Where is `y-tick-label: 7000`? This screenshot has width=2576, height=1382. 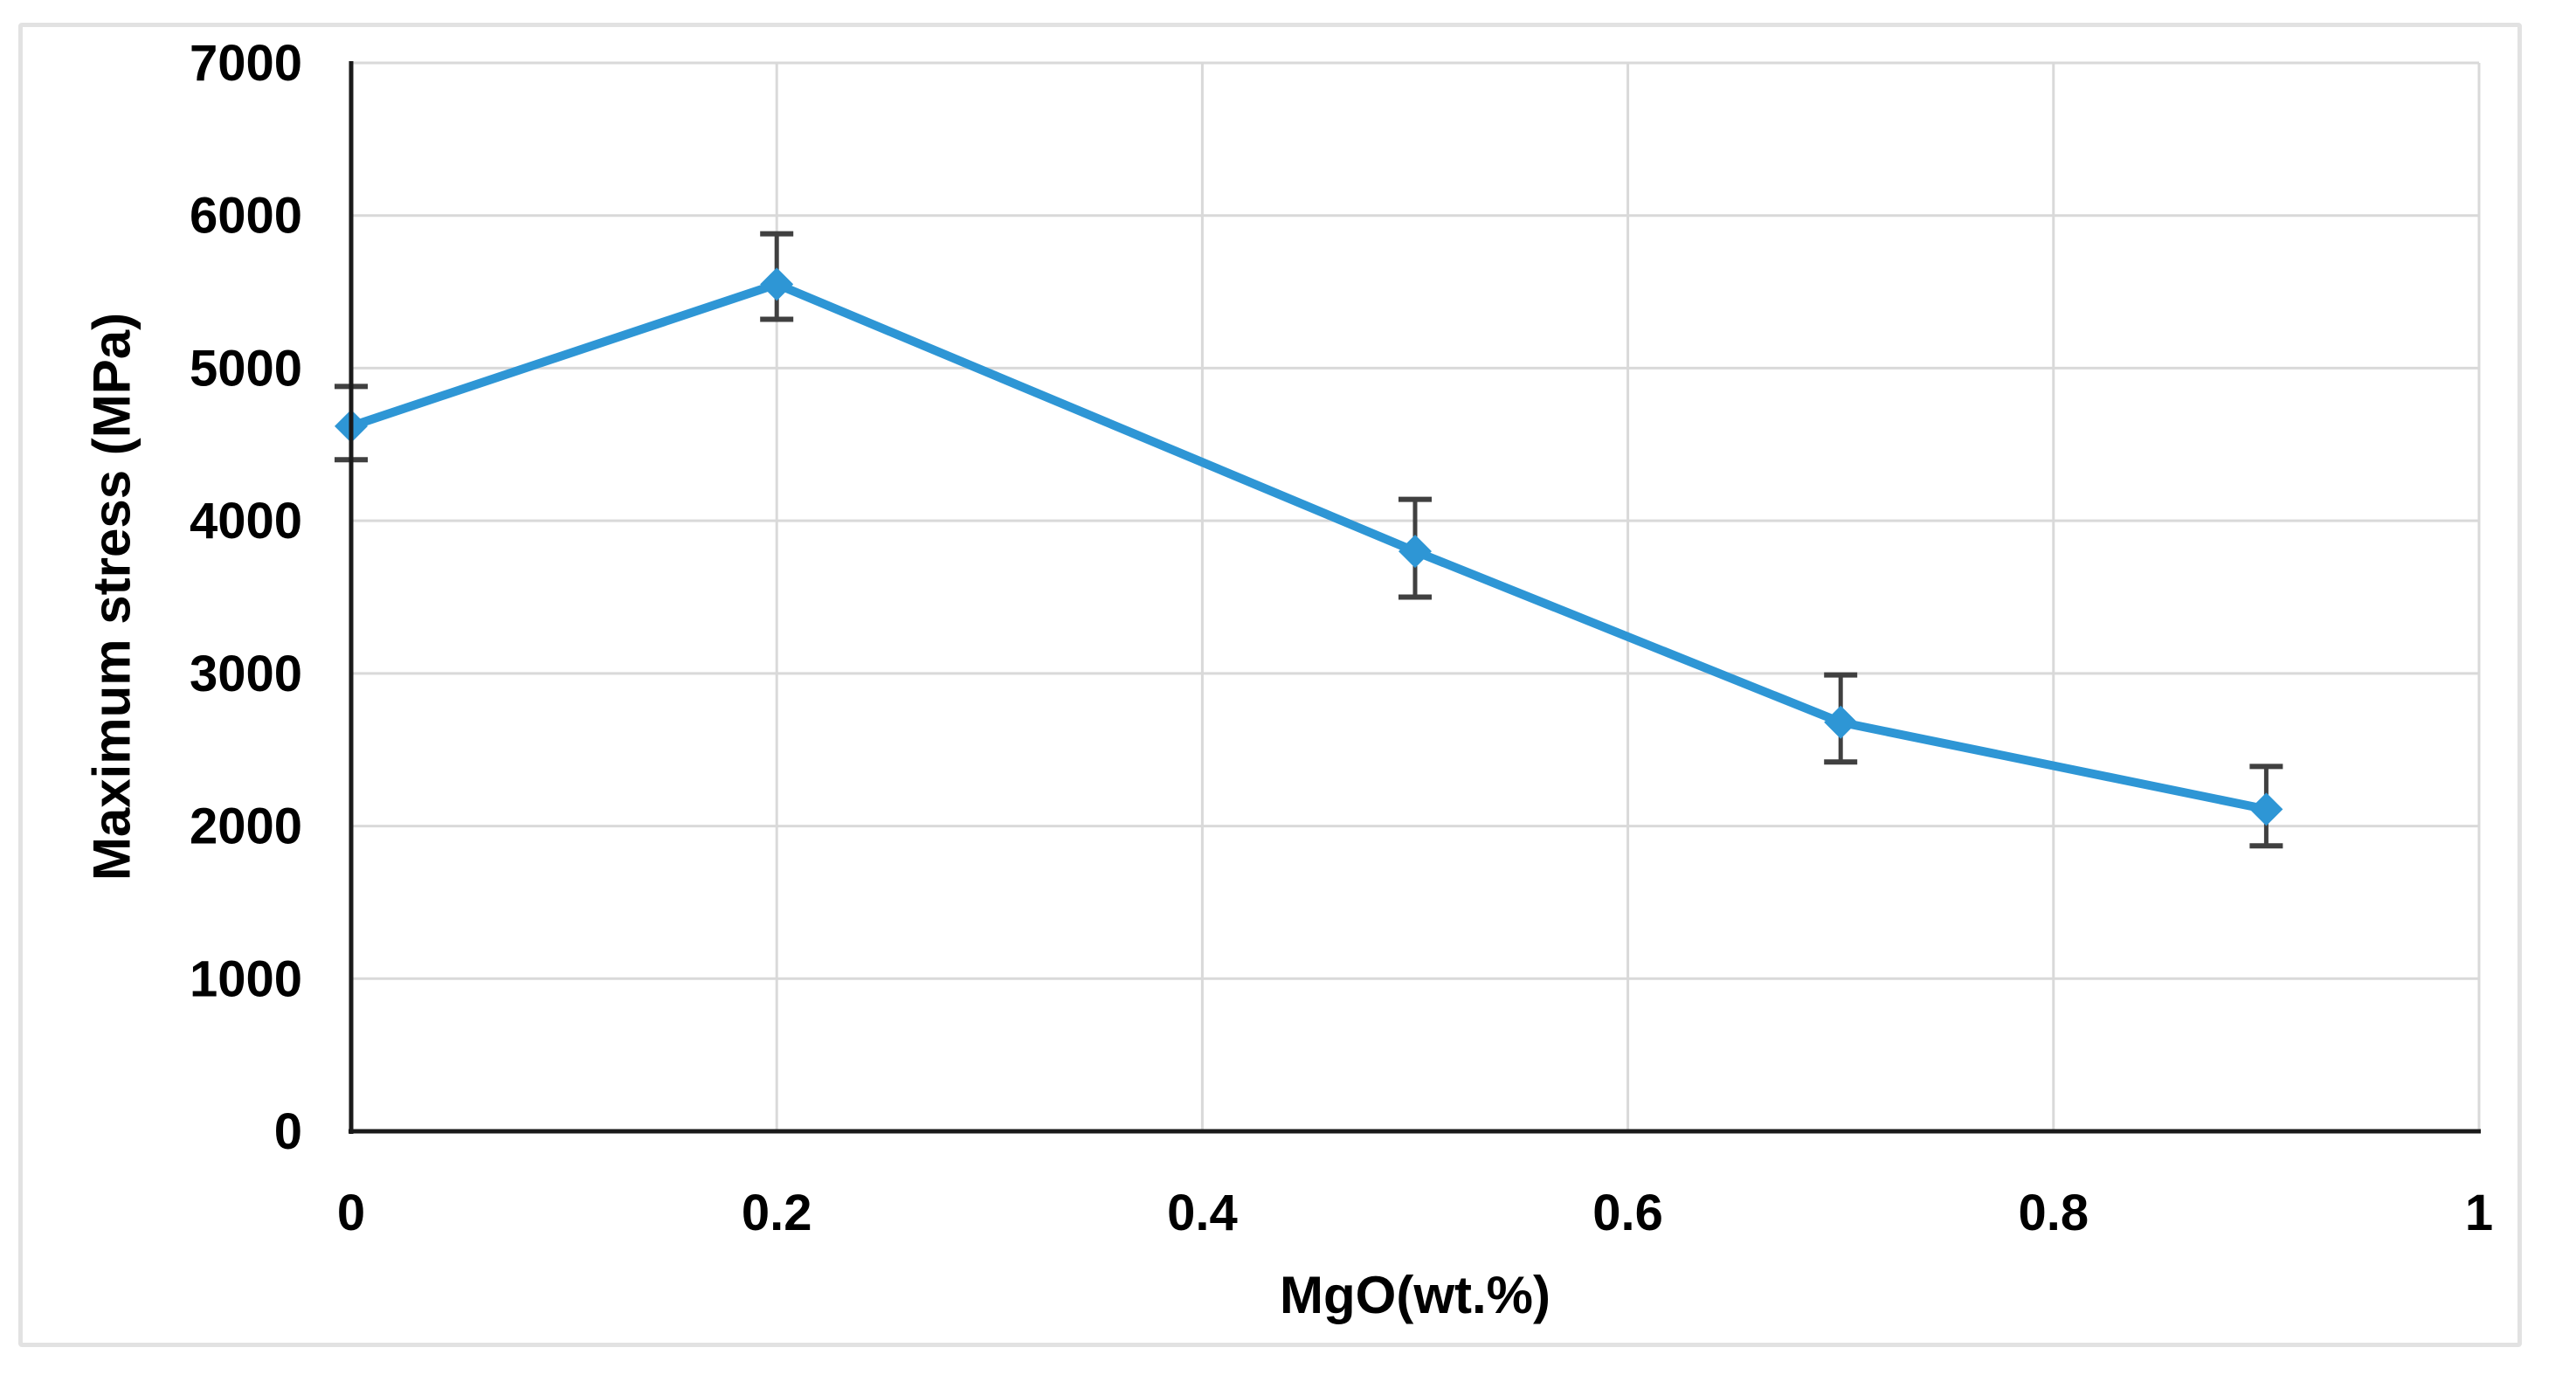 y-tick-label: 7000 is located at coordinates (246, 63).